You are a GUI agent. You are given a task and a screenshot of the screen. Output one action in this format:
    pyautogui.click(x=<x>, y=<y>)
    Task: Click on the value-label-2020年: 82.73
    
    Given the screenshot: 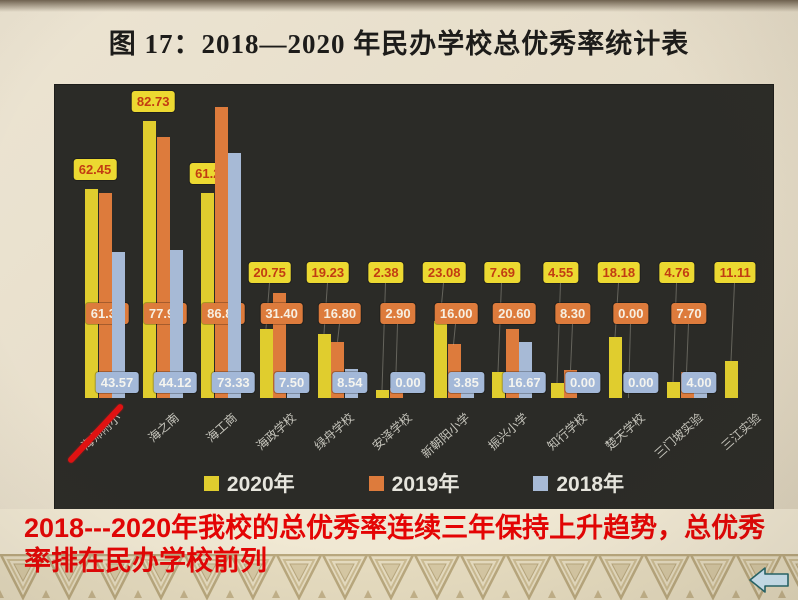 What is the action you would take?
    pyautogui.click(x=153, y=102)
    